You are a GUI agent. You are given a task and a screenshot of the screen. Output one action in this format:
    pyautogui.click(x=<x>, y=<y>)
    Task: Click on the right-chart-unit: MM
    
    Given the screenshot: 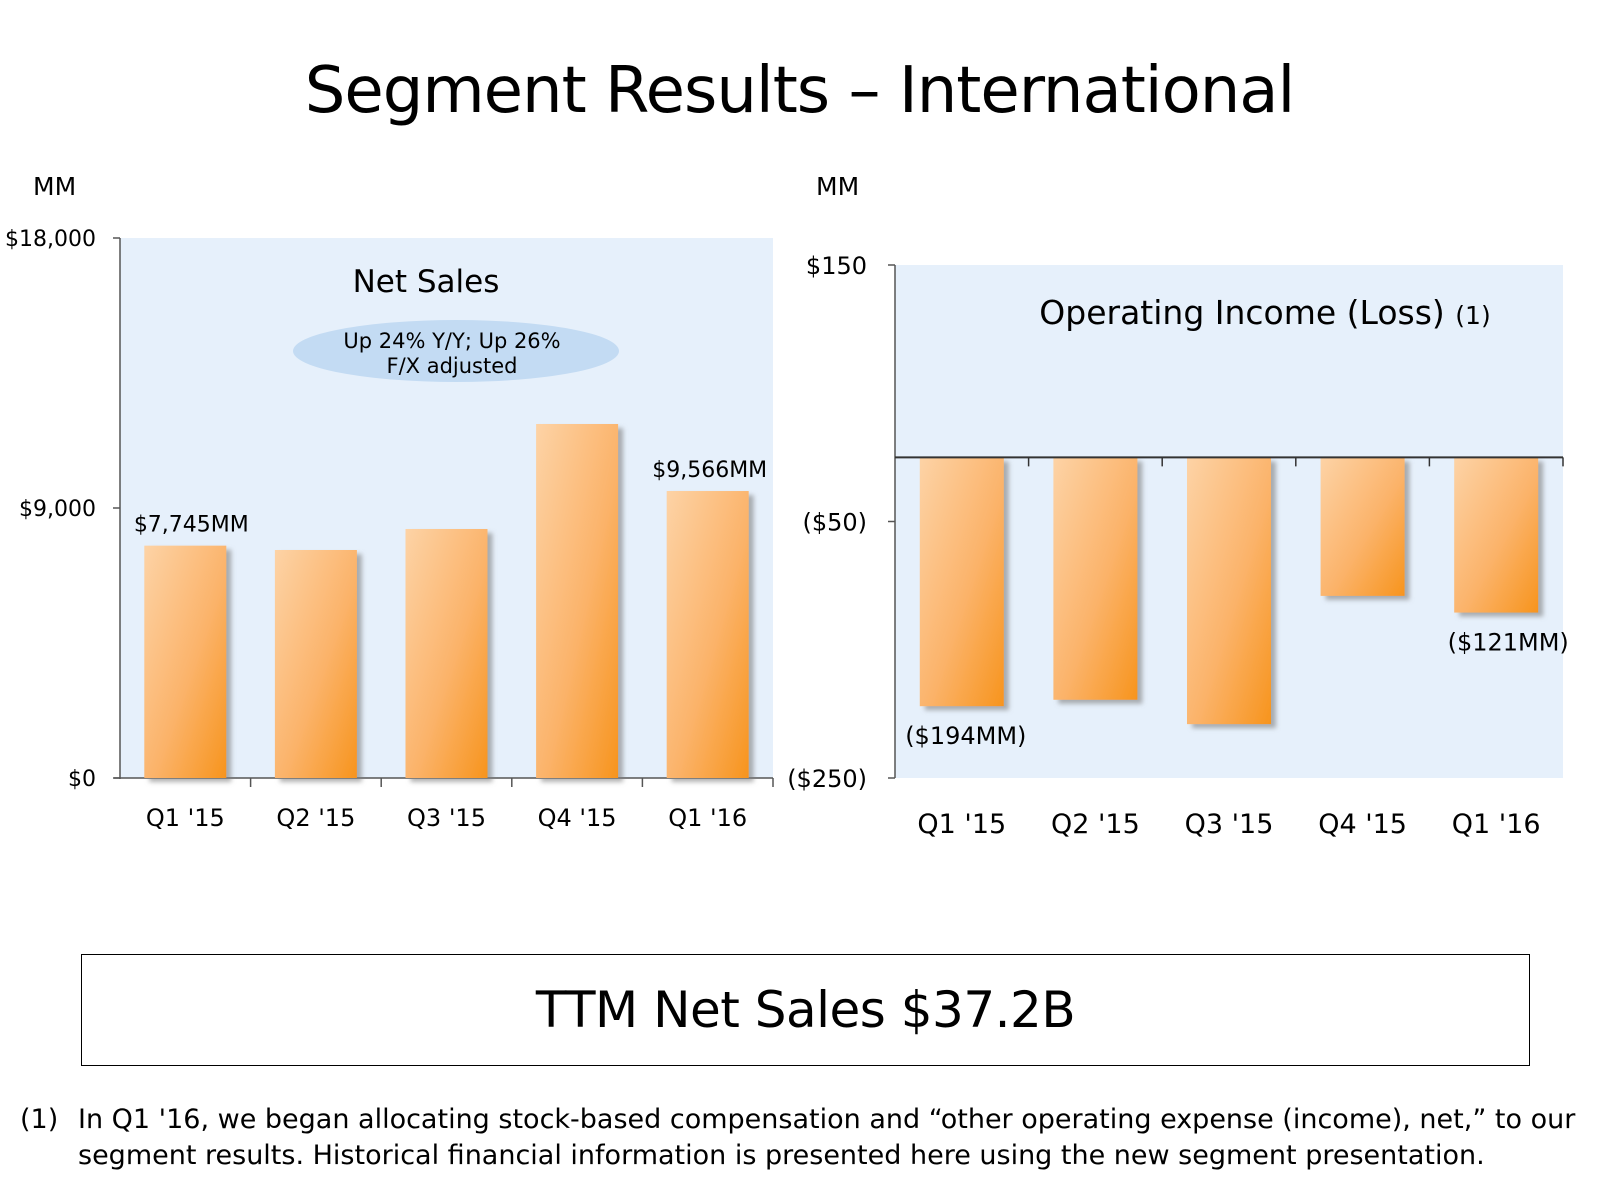 What is the action you would take?
    pyautogui.click(x=838, y=186)
    